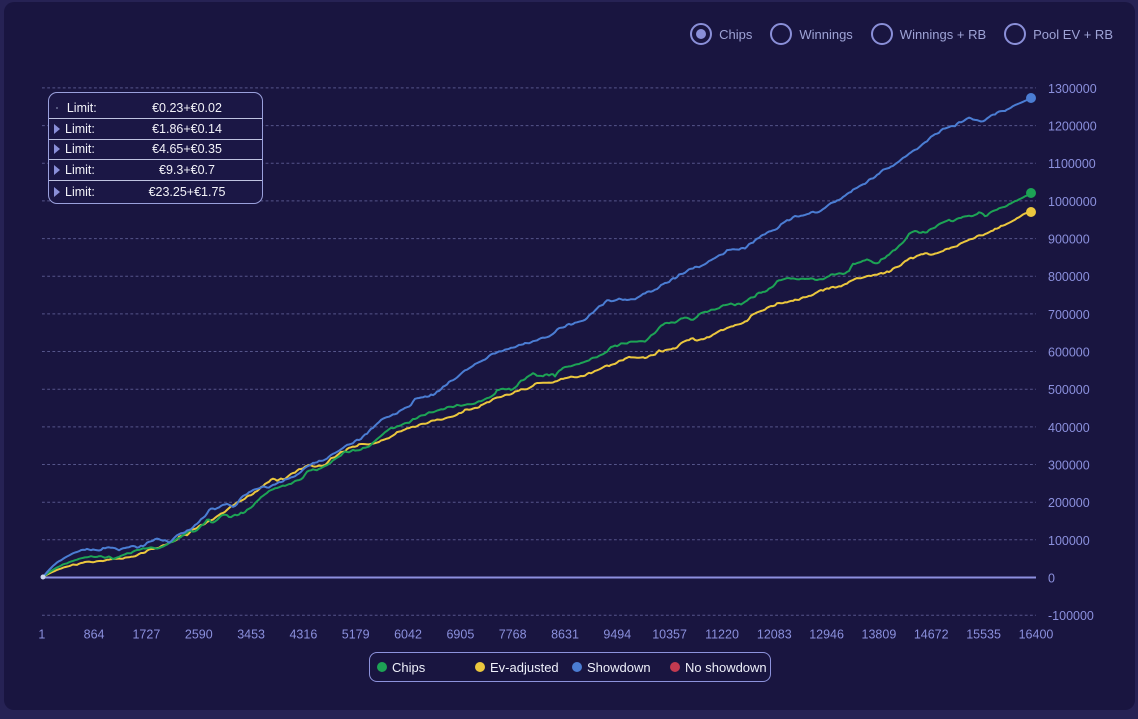  I want to click on svg-text: 14672, so click(931, 635).